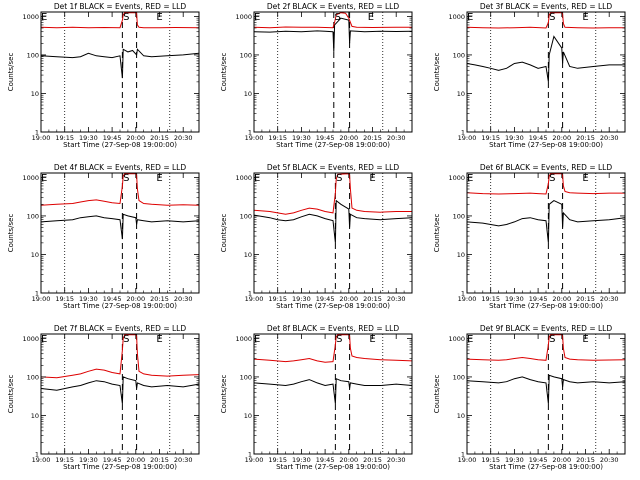  Describe the element at coordinates (120, 167) in the screenshot. I see `panel-title: Det 4f BLACK = Events, RED = LLD` at that location.